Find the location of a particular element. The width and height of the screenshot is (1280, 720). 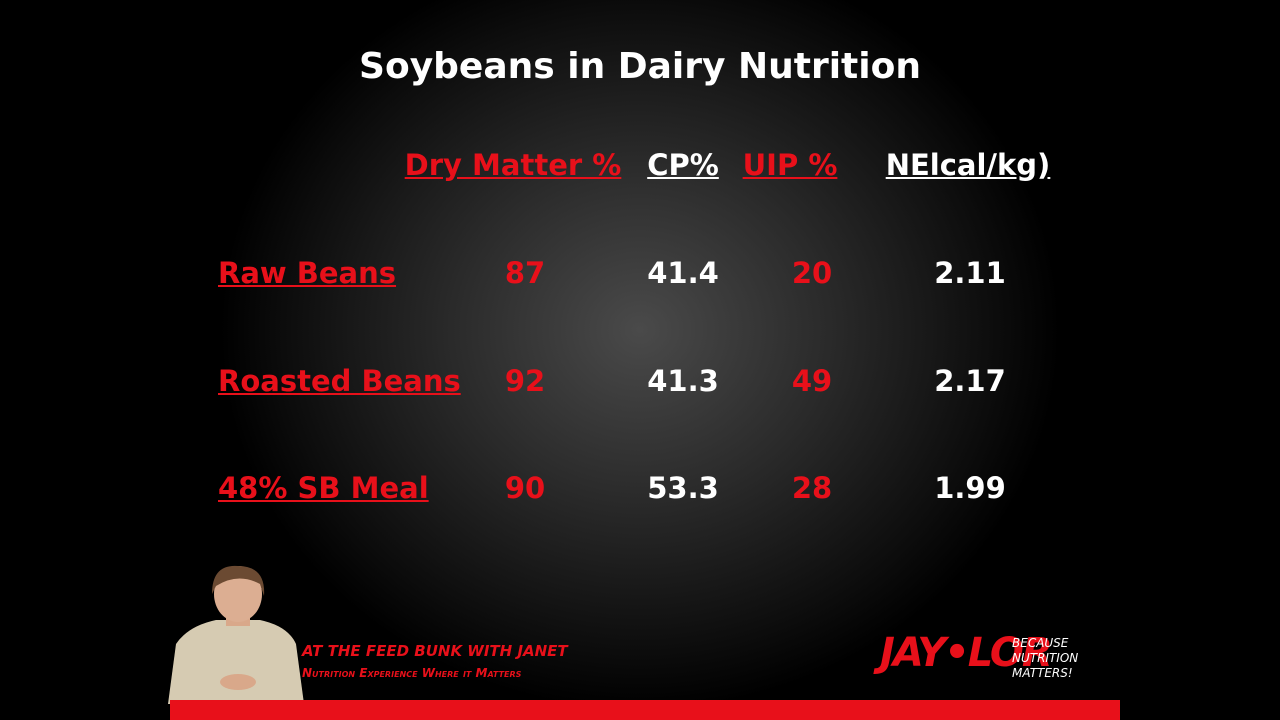

row-label: 48% SB Meal is located at coordinates (323, 488).